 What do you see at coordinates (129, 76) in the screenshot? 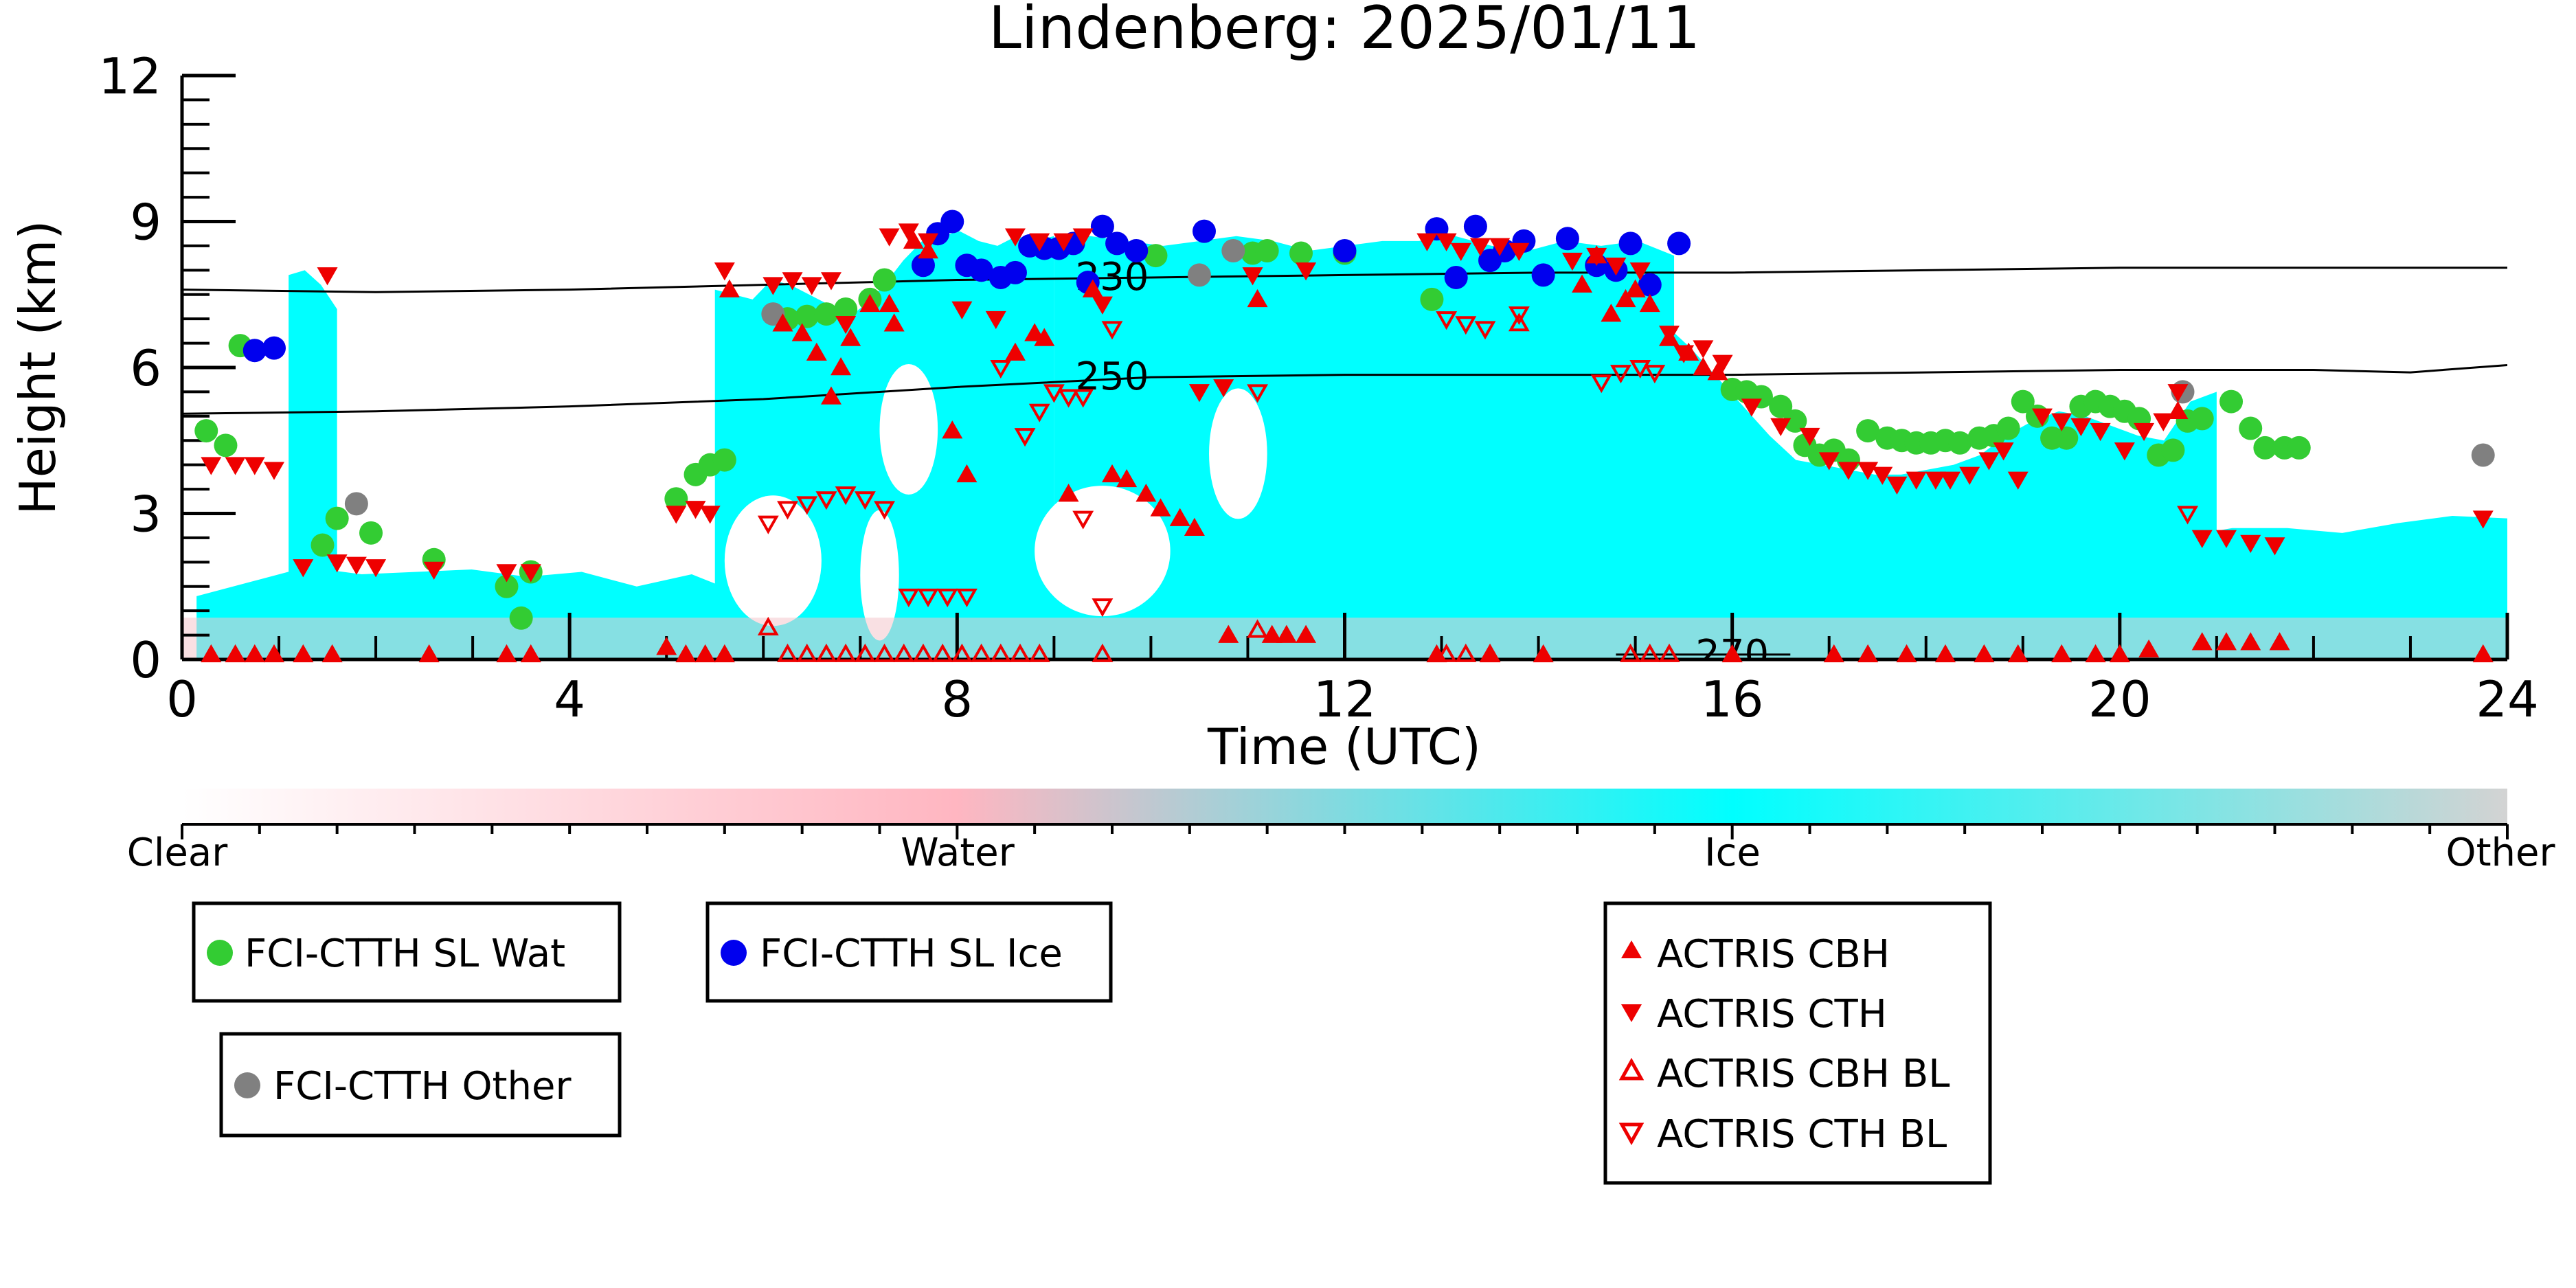
I see `y-tick-label: 12` at bounding box center [129, 76].